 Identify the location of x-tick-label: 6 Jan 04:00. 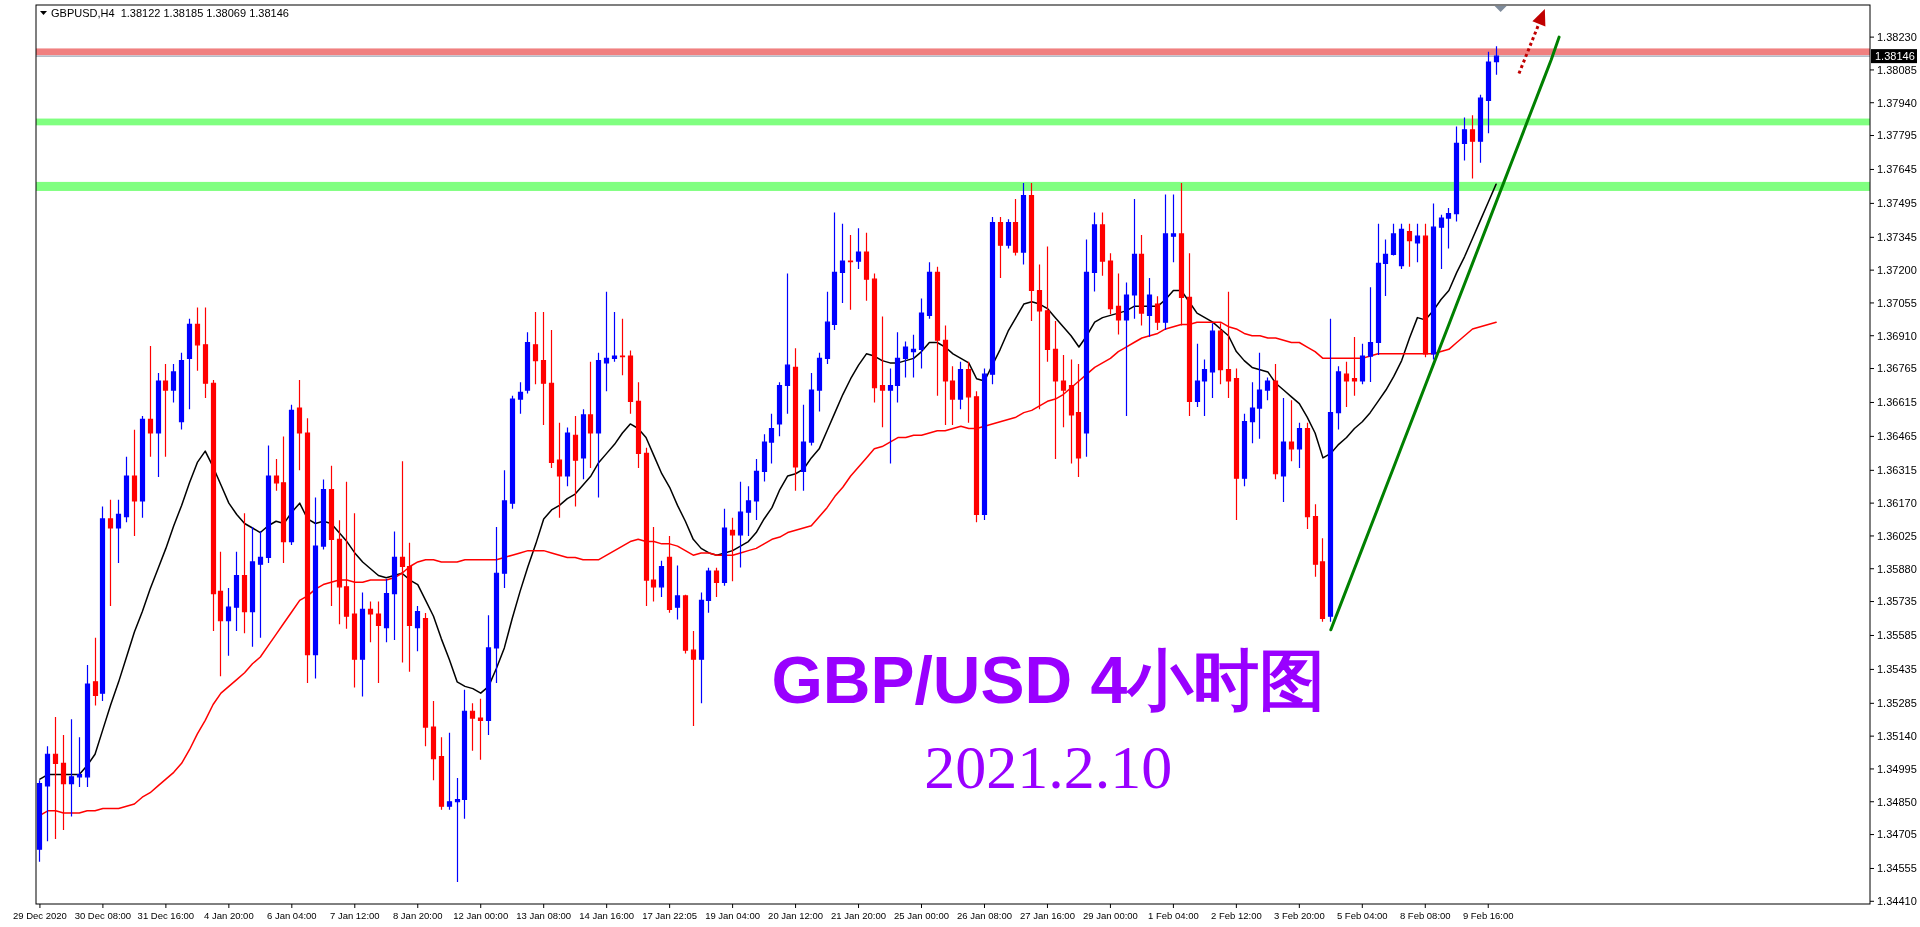
(291, 915).